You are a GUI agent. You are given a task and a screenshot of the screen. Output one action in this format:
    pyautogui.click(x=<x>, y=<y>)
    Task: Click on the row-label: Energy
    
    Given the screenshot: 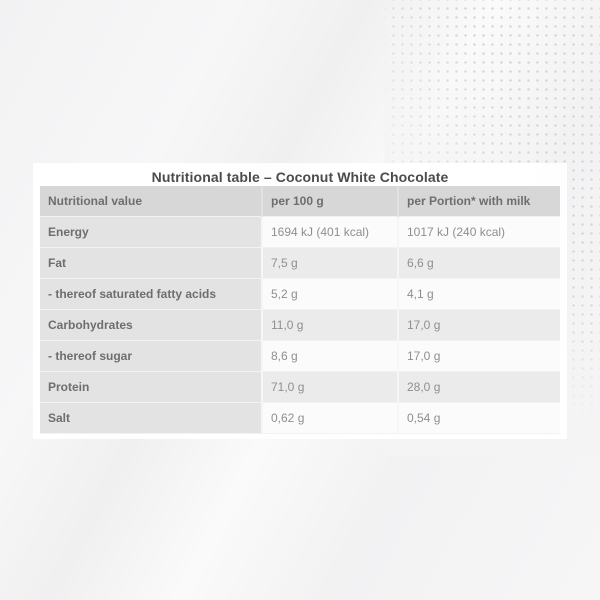 What is the action you would take?
    pyautogui.click(x=151, y=232)
    